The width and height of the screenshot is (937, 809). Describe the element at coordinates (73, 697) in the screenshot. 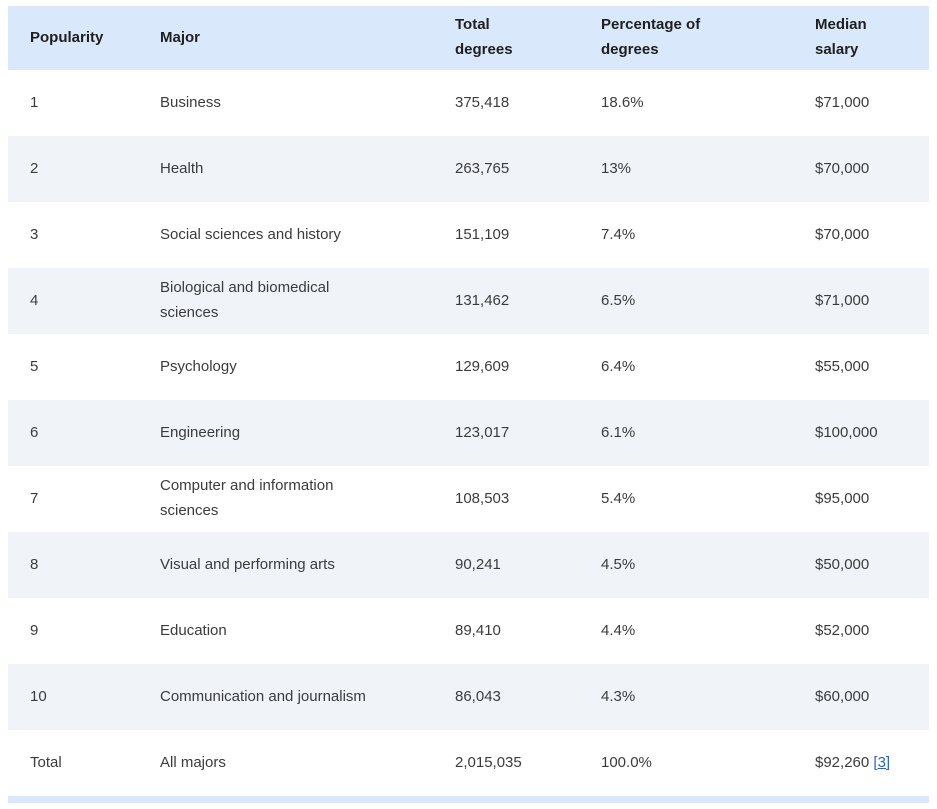

I see `cell-popularity: 10` at that location.